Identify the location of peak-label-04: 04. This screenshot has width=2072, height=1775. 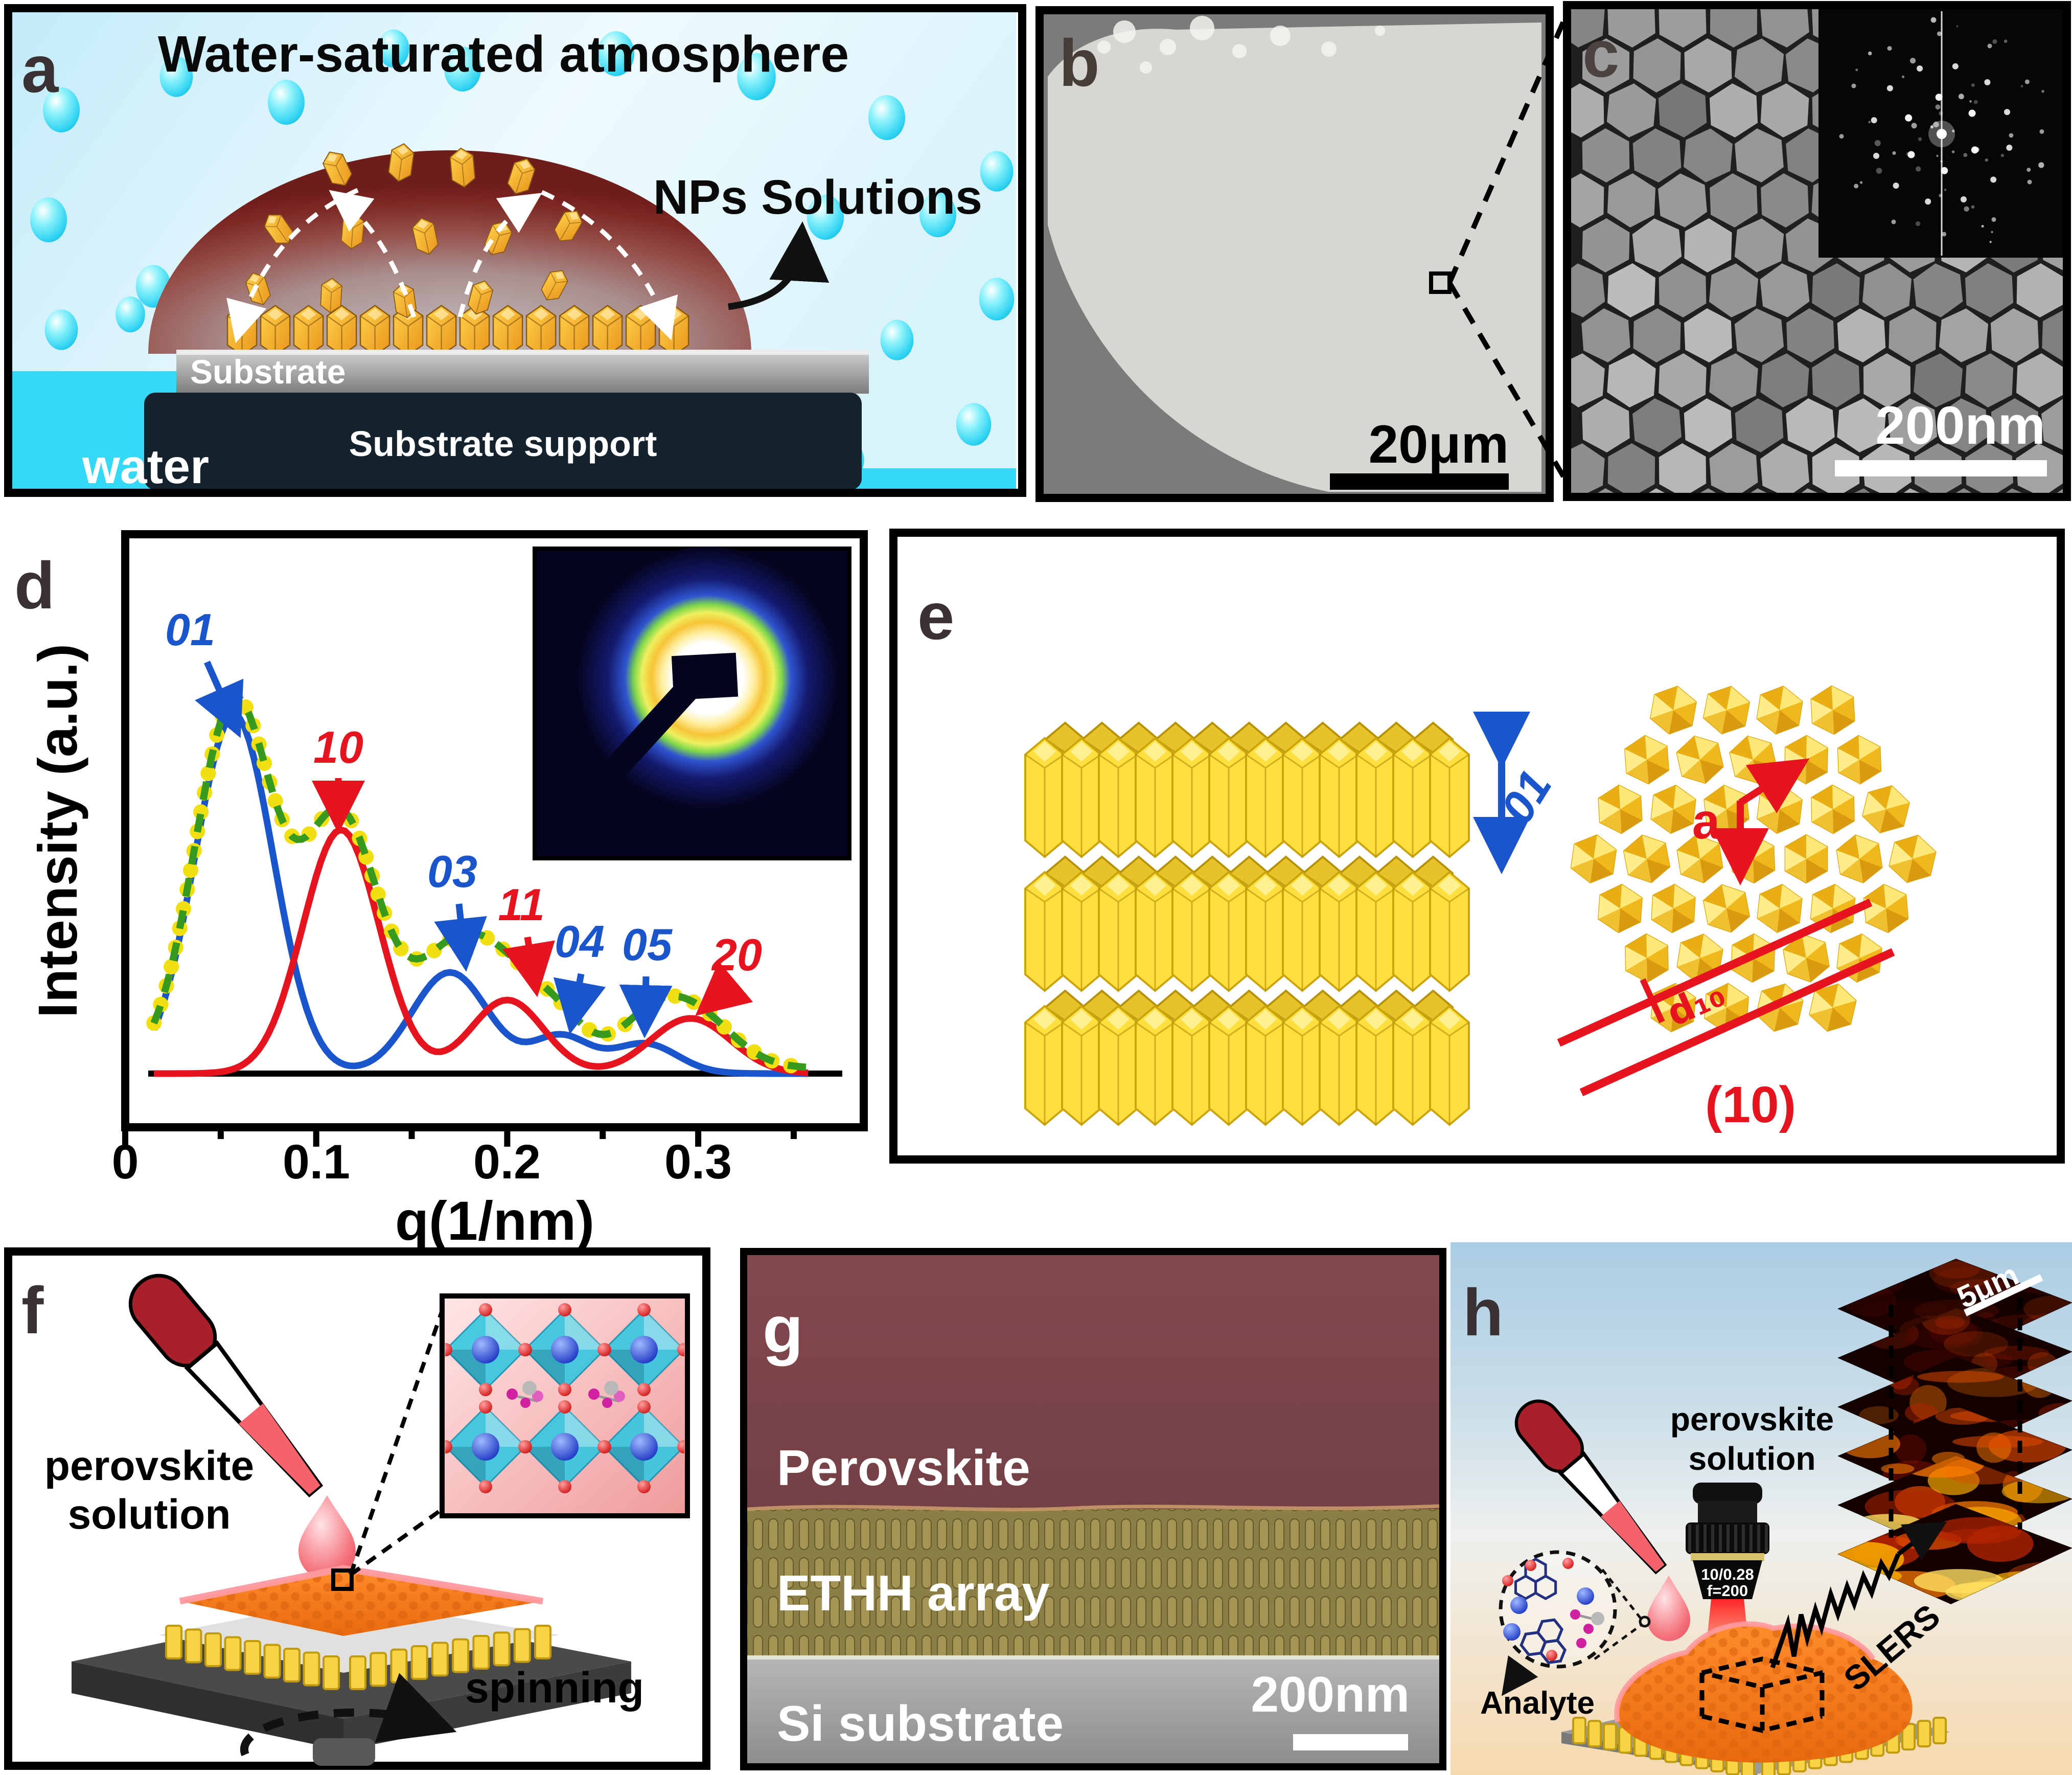
(580, 941).